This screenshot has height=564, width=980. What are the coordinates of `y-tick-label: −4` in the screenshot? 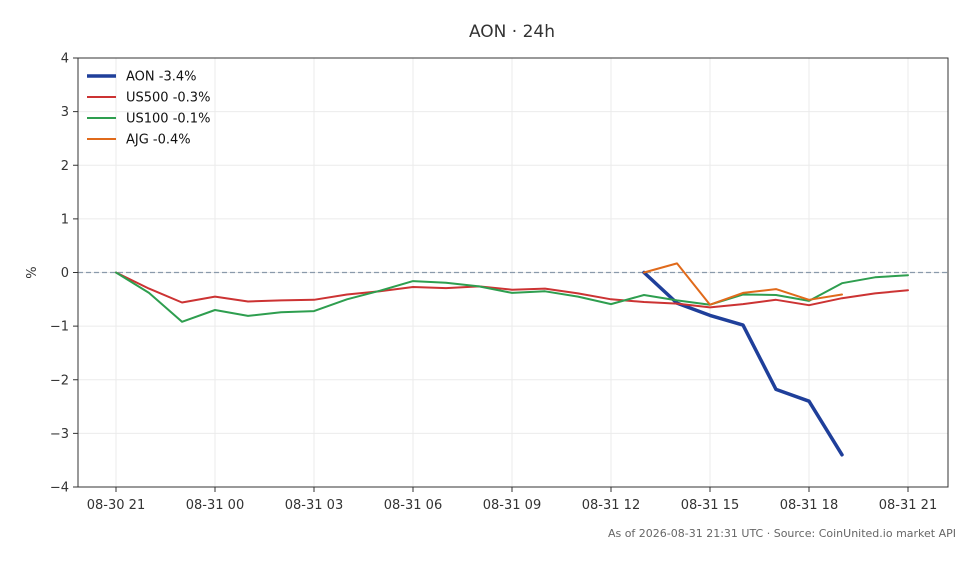 It's located at (59, 488).